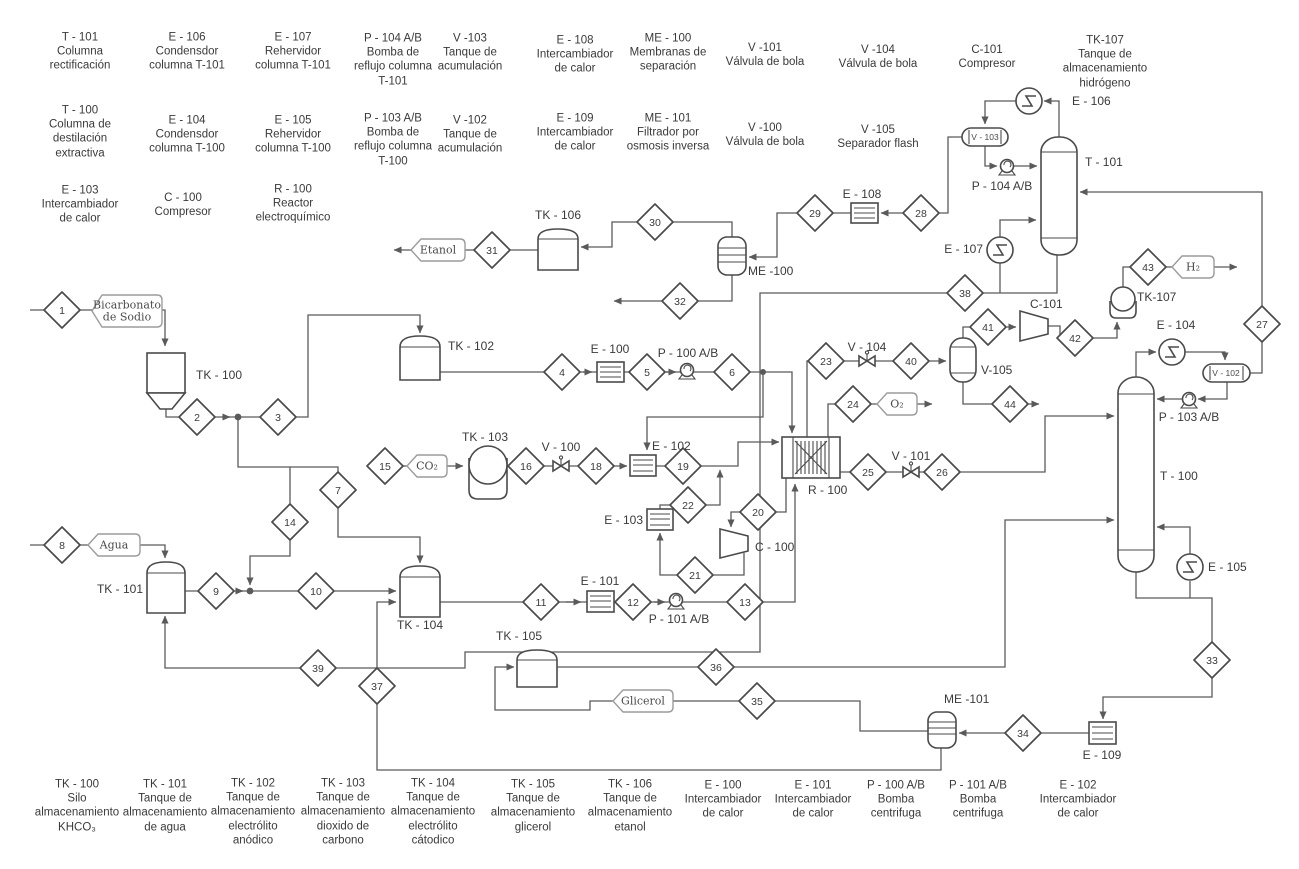  Describe the element at coordinates (238, 417) in the screenshot. I see `junction-dot` at that location.